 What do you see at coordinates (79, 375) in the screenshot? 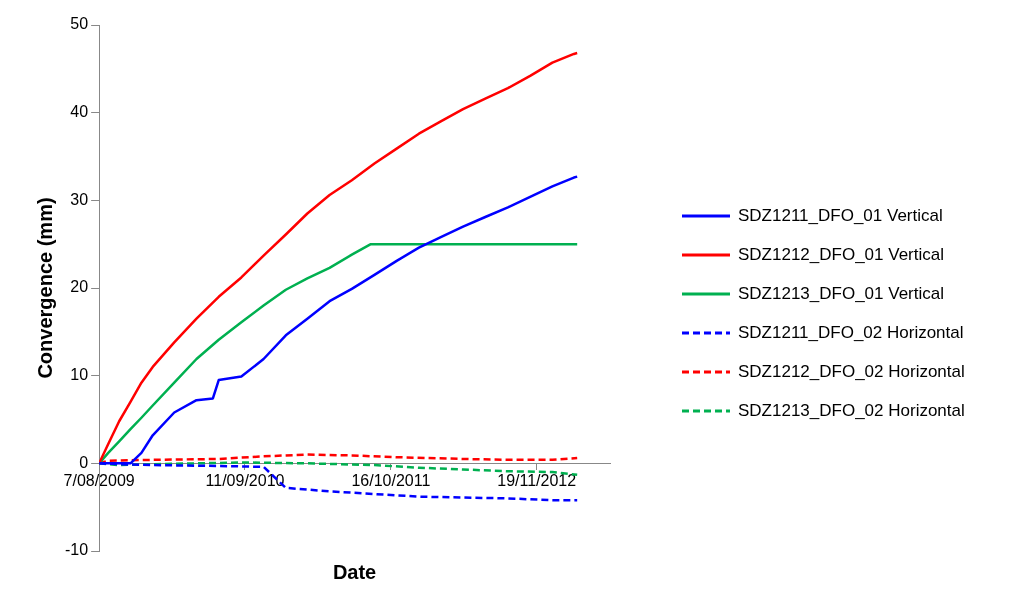
I see `y-tick-label: 10` at bounding box center [79, 375].